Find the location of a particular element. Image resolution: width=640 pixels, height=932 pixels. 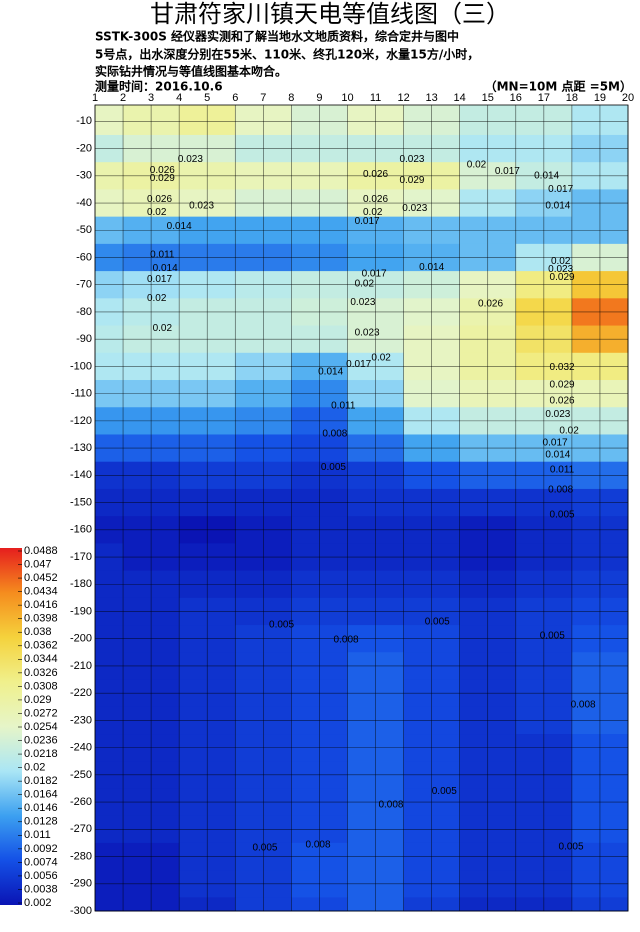

colorbar-tick-label: 0.0326 is located at coordinates (41, 673).